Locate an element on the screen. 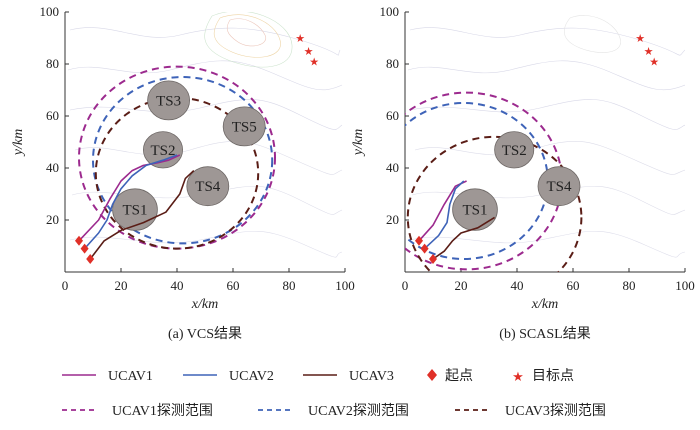 This screenshot has width=700, height=430. caption-a: (a) VCS结果 is located at coordinates (205, 334).